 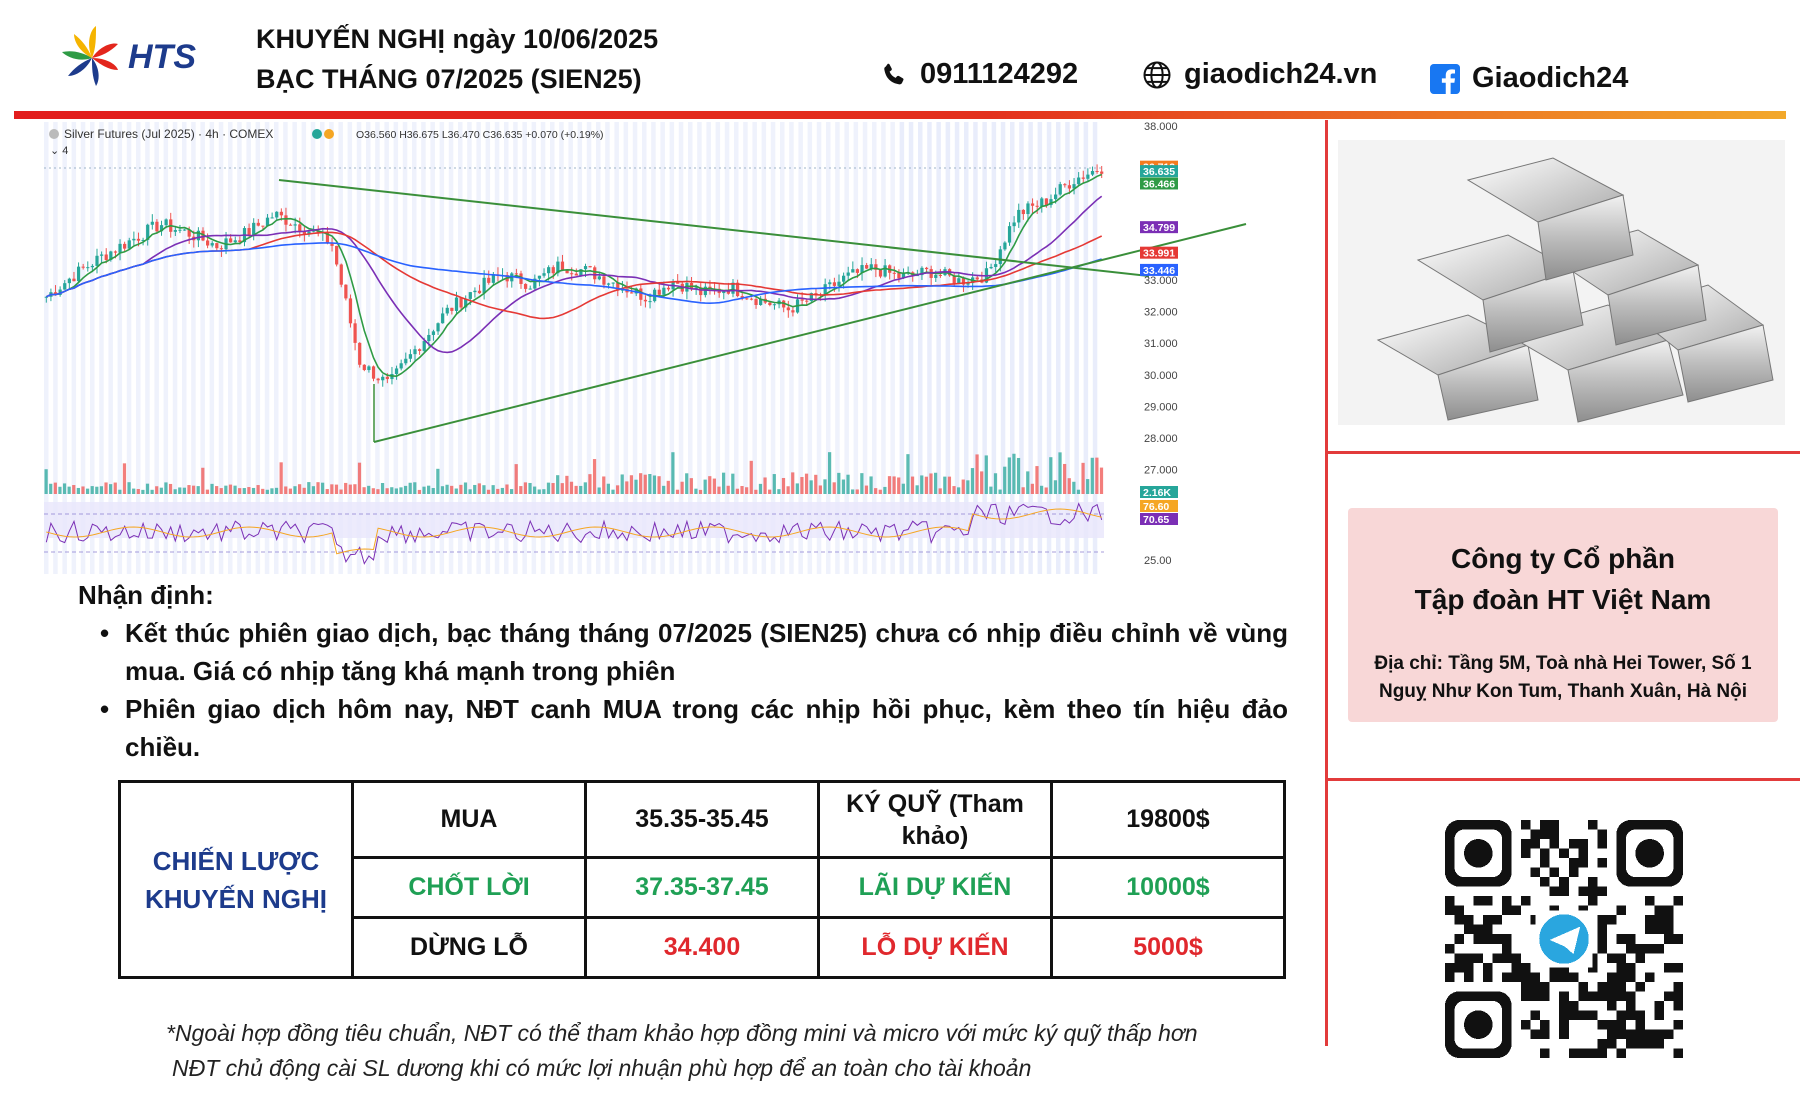 What do you see at coordinates (1159, 228) in the screenshot?
I see `svg-text: 34.799` at bounding box center [1159, 228].